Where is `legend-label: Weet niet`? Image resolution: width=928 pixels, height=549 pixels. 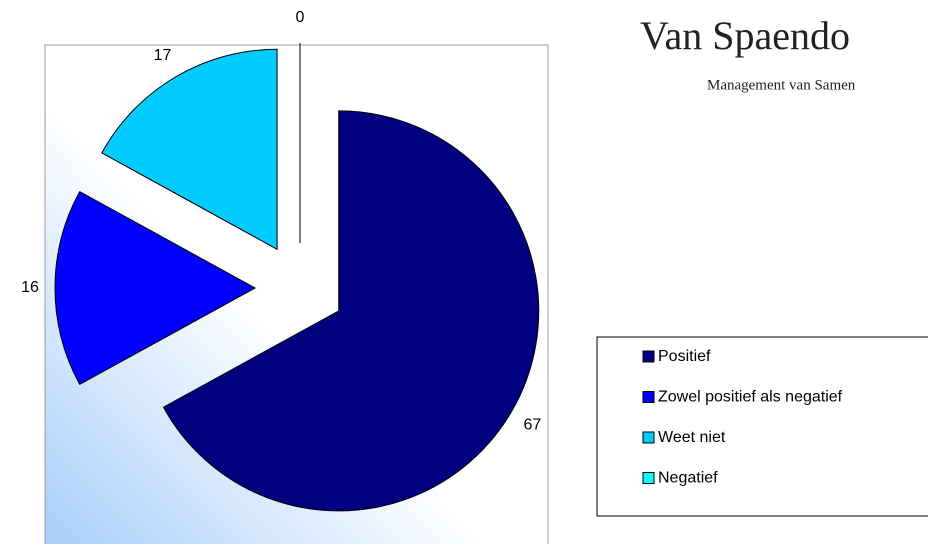
legend-label: Weet niet is located at coordinates (692, 437).